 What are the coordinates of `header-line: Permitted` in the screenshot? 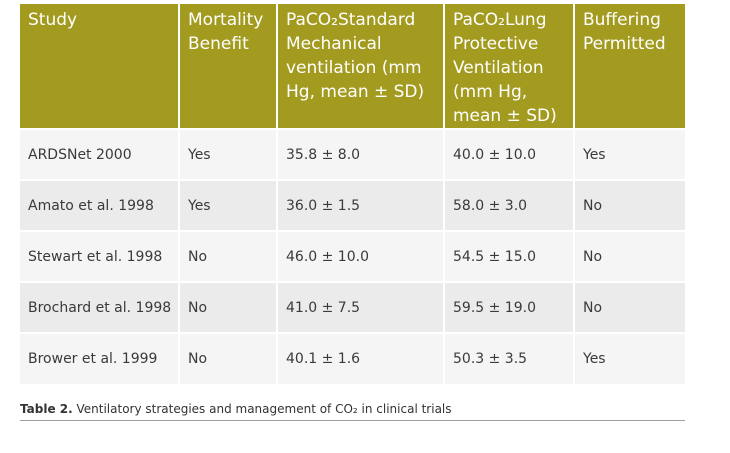 It's located at (624, 44).